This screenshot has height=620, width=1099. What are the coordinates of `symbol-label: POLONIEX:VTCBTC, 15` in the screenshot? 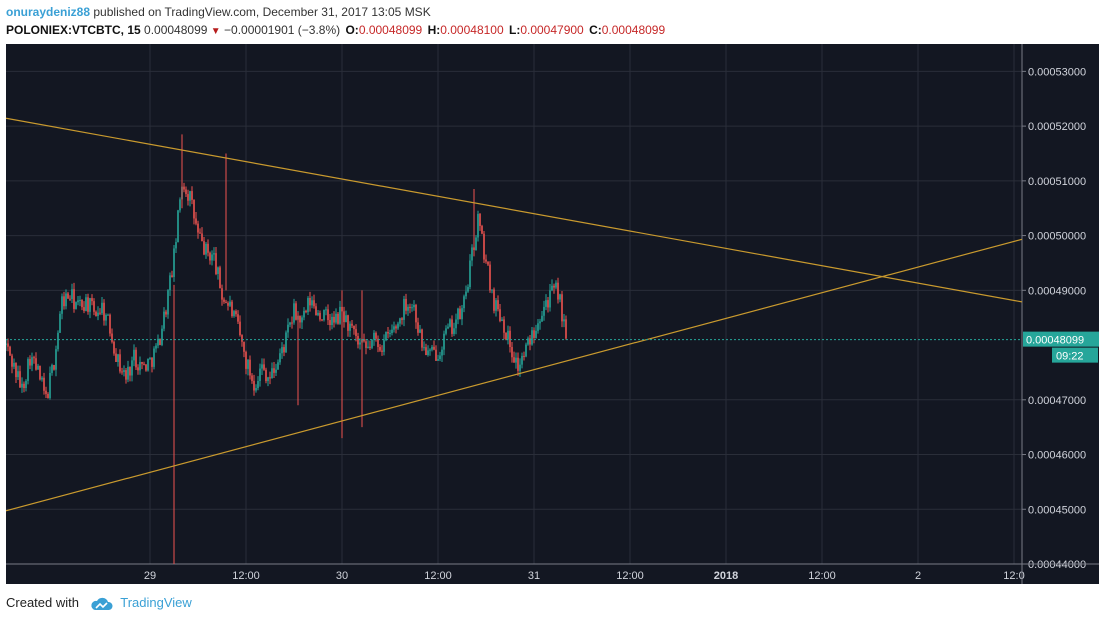 It's located at (73, 30).